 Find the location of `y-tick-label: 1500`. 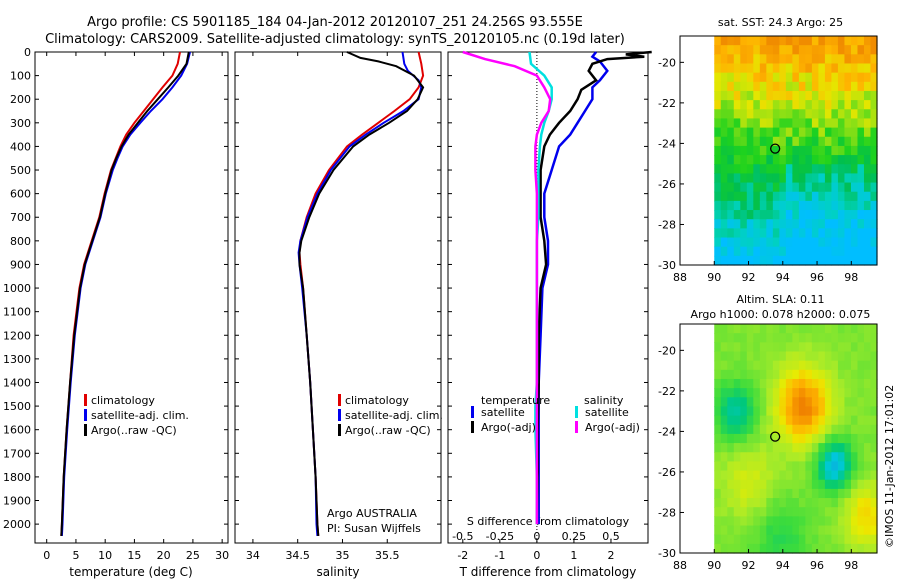

y-tick-label: 1500 is located at coordinates (17, 406).